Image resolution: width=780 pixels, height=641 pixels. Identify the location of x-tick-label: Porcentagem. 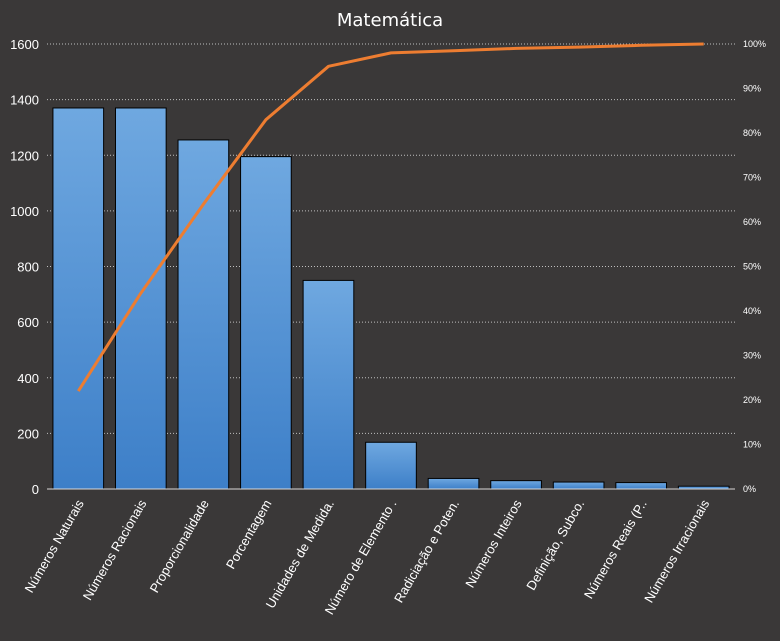
(249, 534).